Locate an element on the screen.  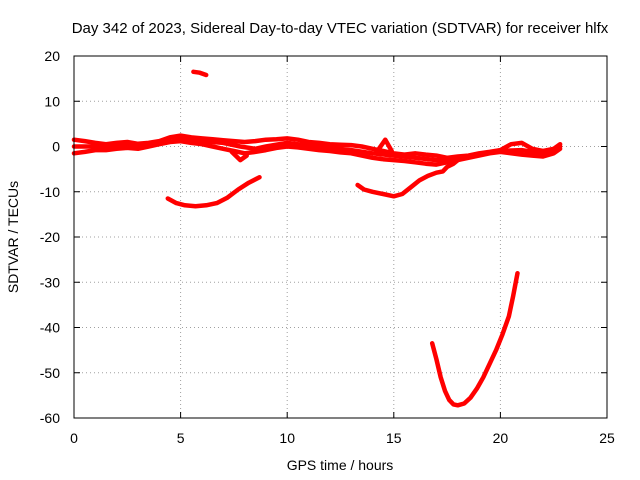
x-tick-label: 20 is located at coordinates (501, 438).